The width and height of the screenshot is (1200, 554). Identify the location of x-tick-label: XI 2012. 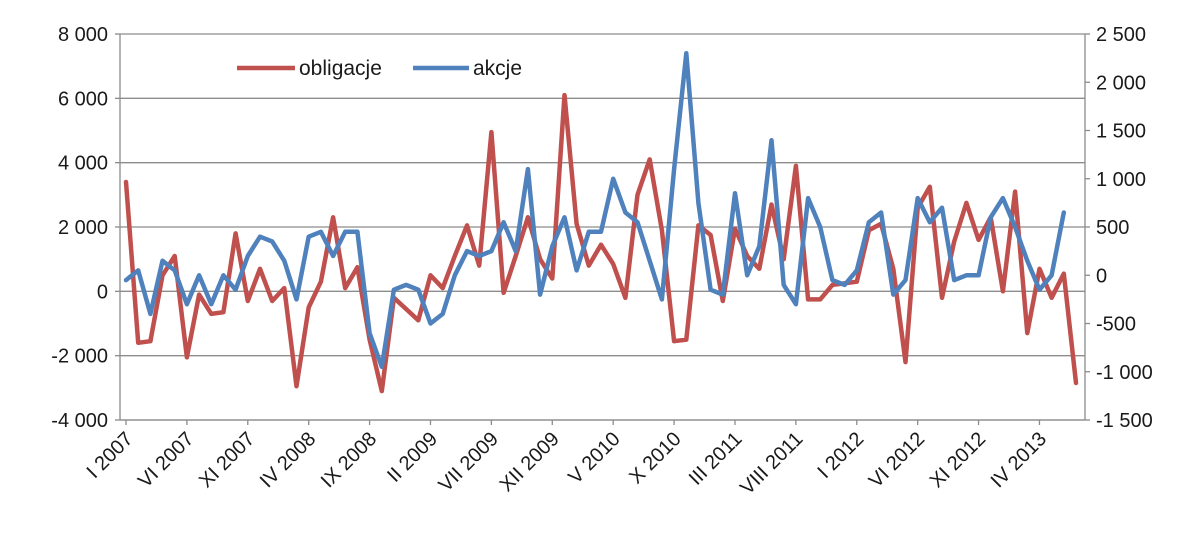
(958, 460).